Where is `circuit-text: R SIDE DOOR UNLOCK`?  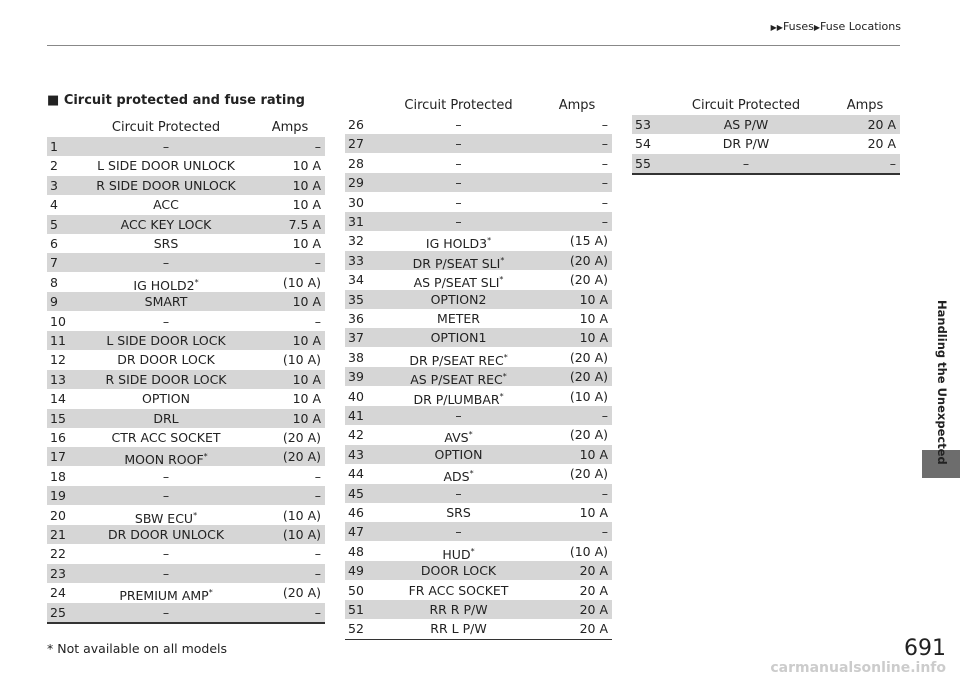 circuit-text: R SIDE DOOR UNLOCK is located at coordinates (166, 185).